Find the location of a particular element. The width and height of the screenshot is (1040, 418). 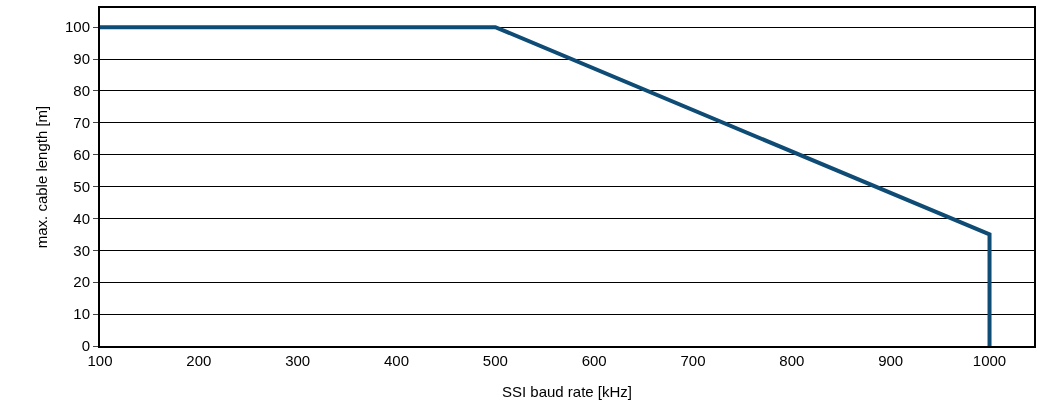

y-tick-label: 20 is located at coordinates (81, 282).